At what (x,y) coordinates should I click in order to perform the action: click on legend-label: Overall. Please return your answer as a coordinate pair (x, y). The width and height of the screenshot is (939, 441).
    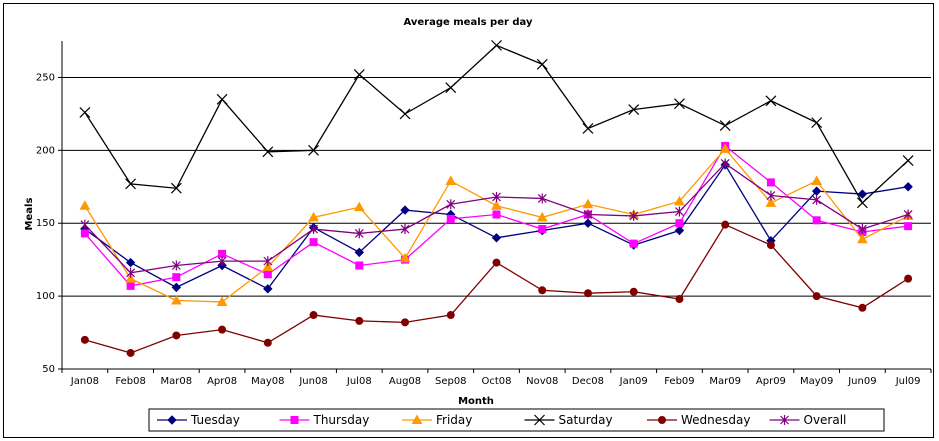
    Looking at the image, I should click on (825, 420).